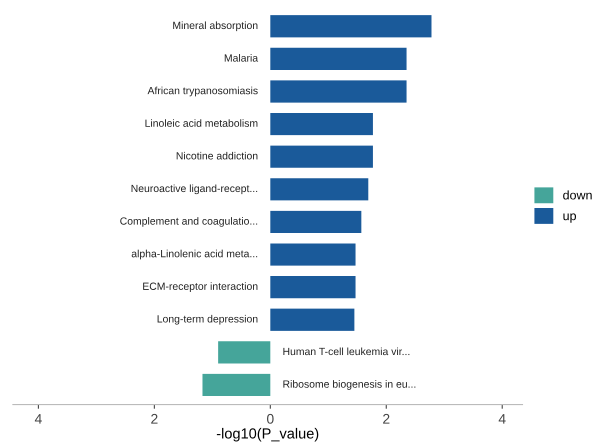 The image size is (614, 447). Describe the element at coordinates (208, 319) in the screenshot. I see `y-tick-label: Long-term depression` at that location.